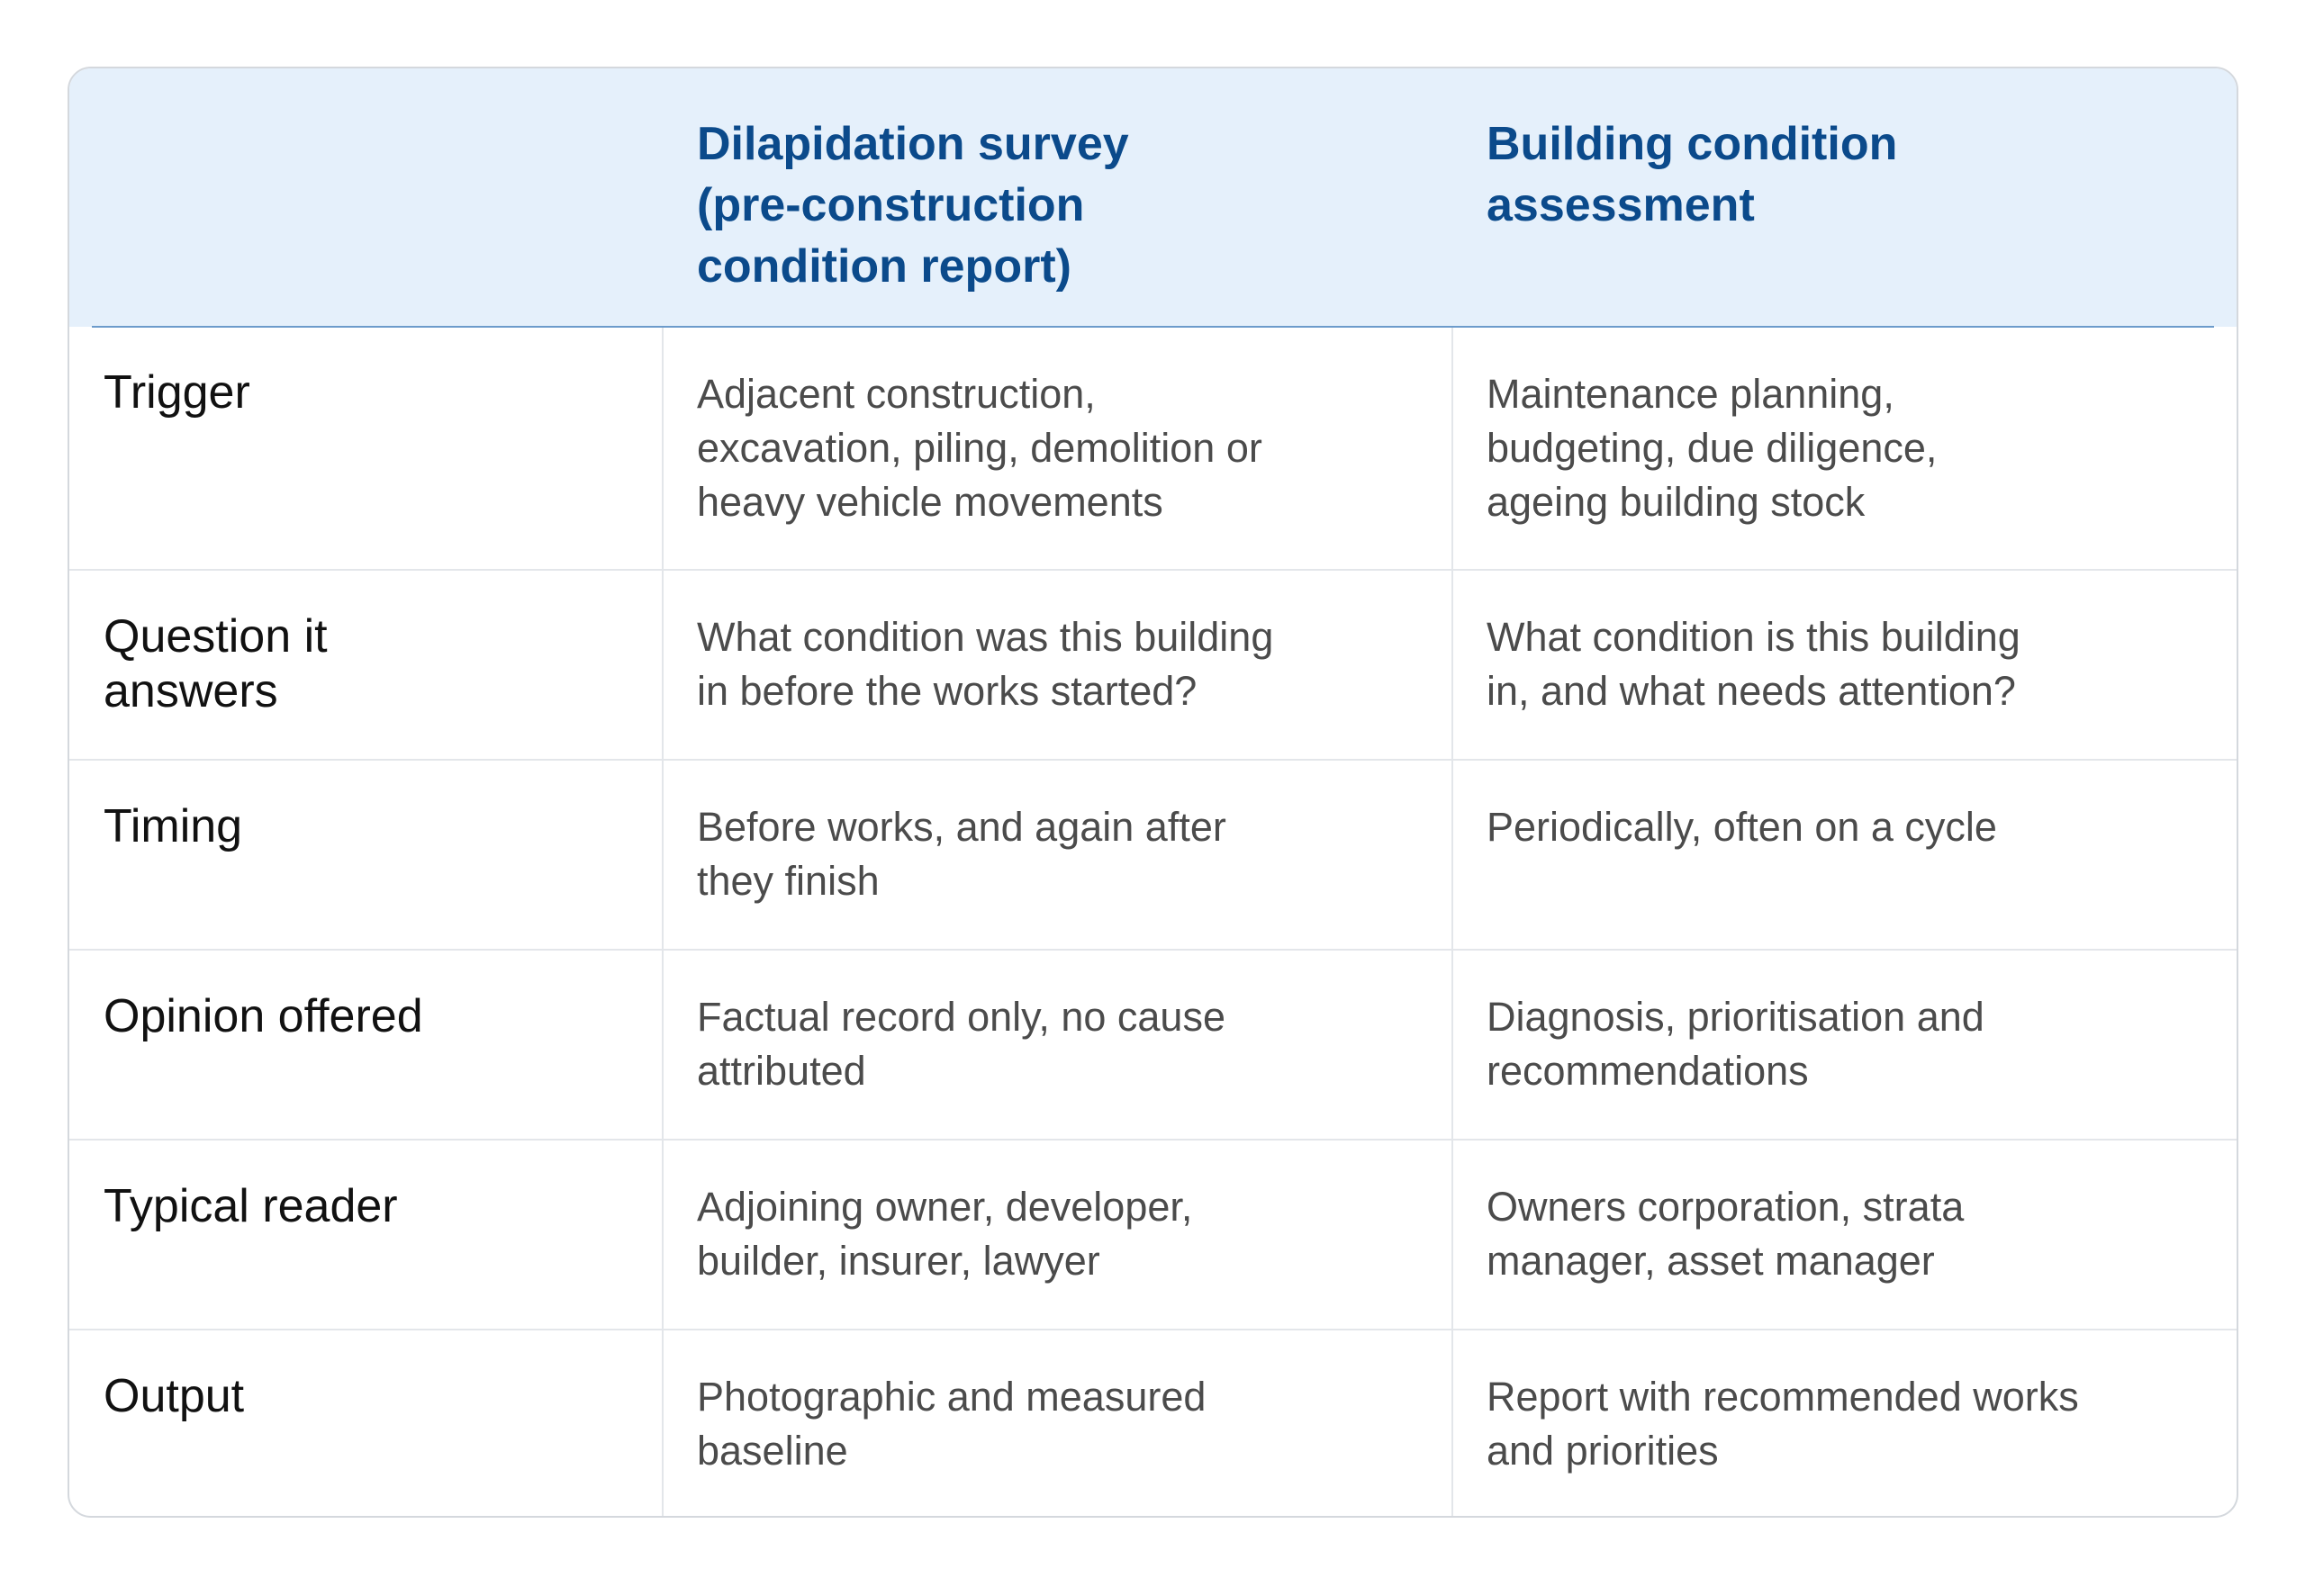 This screenshot has height=1596, width=2305. I want to click on header-divider, so click(1153, 327).